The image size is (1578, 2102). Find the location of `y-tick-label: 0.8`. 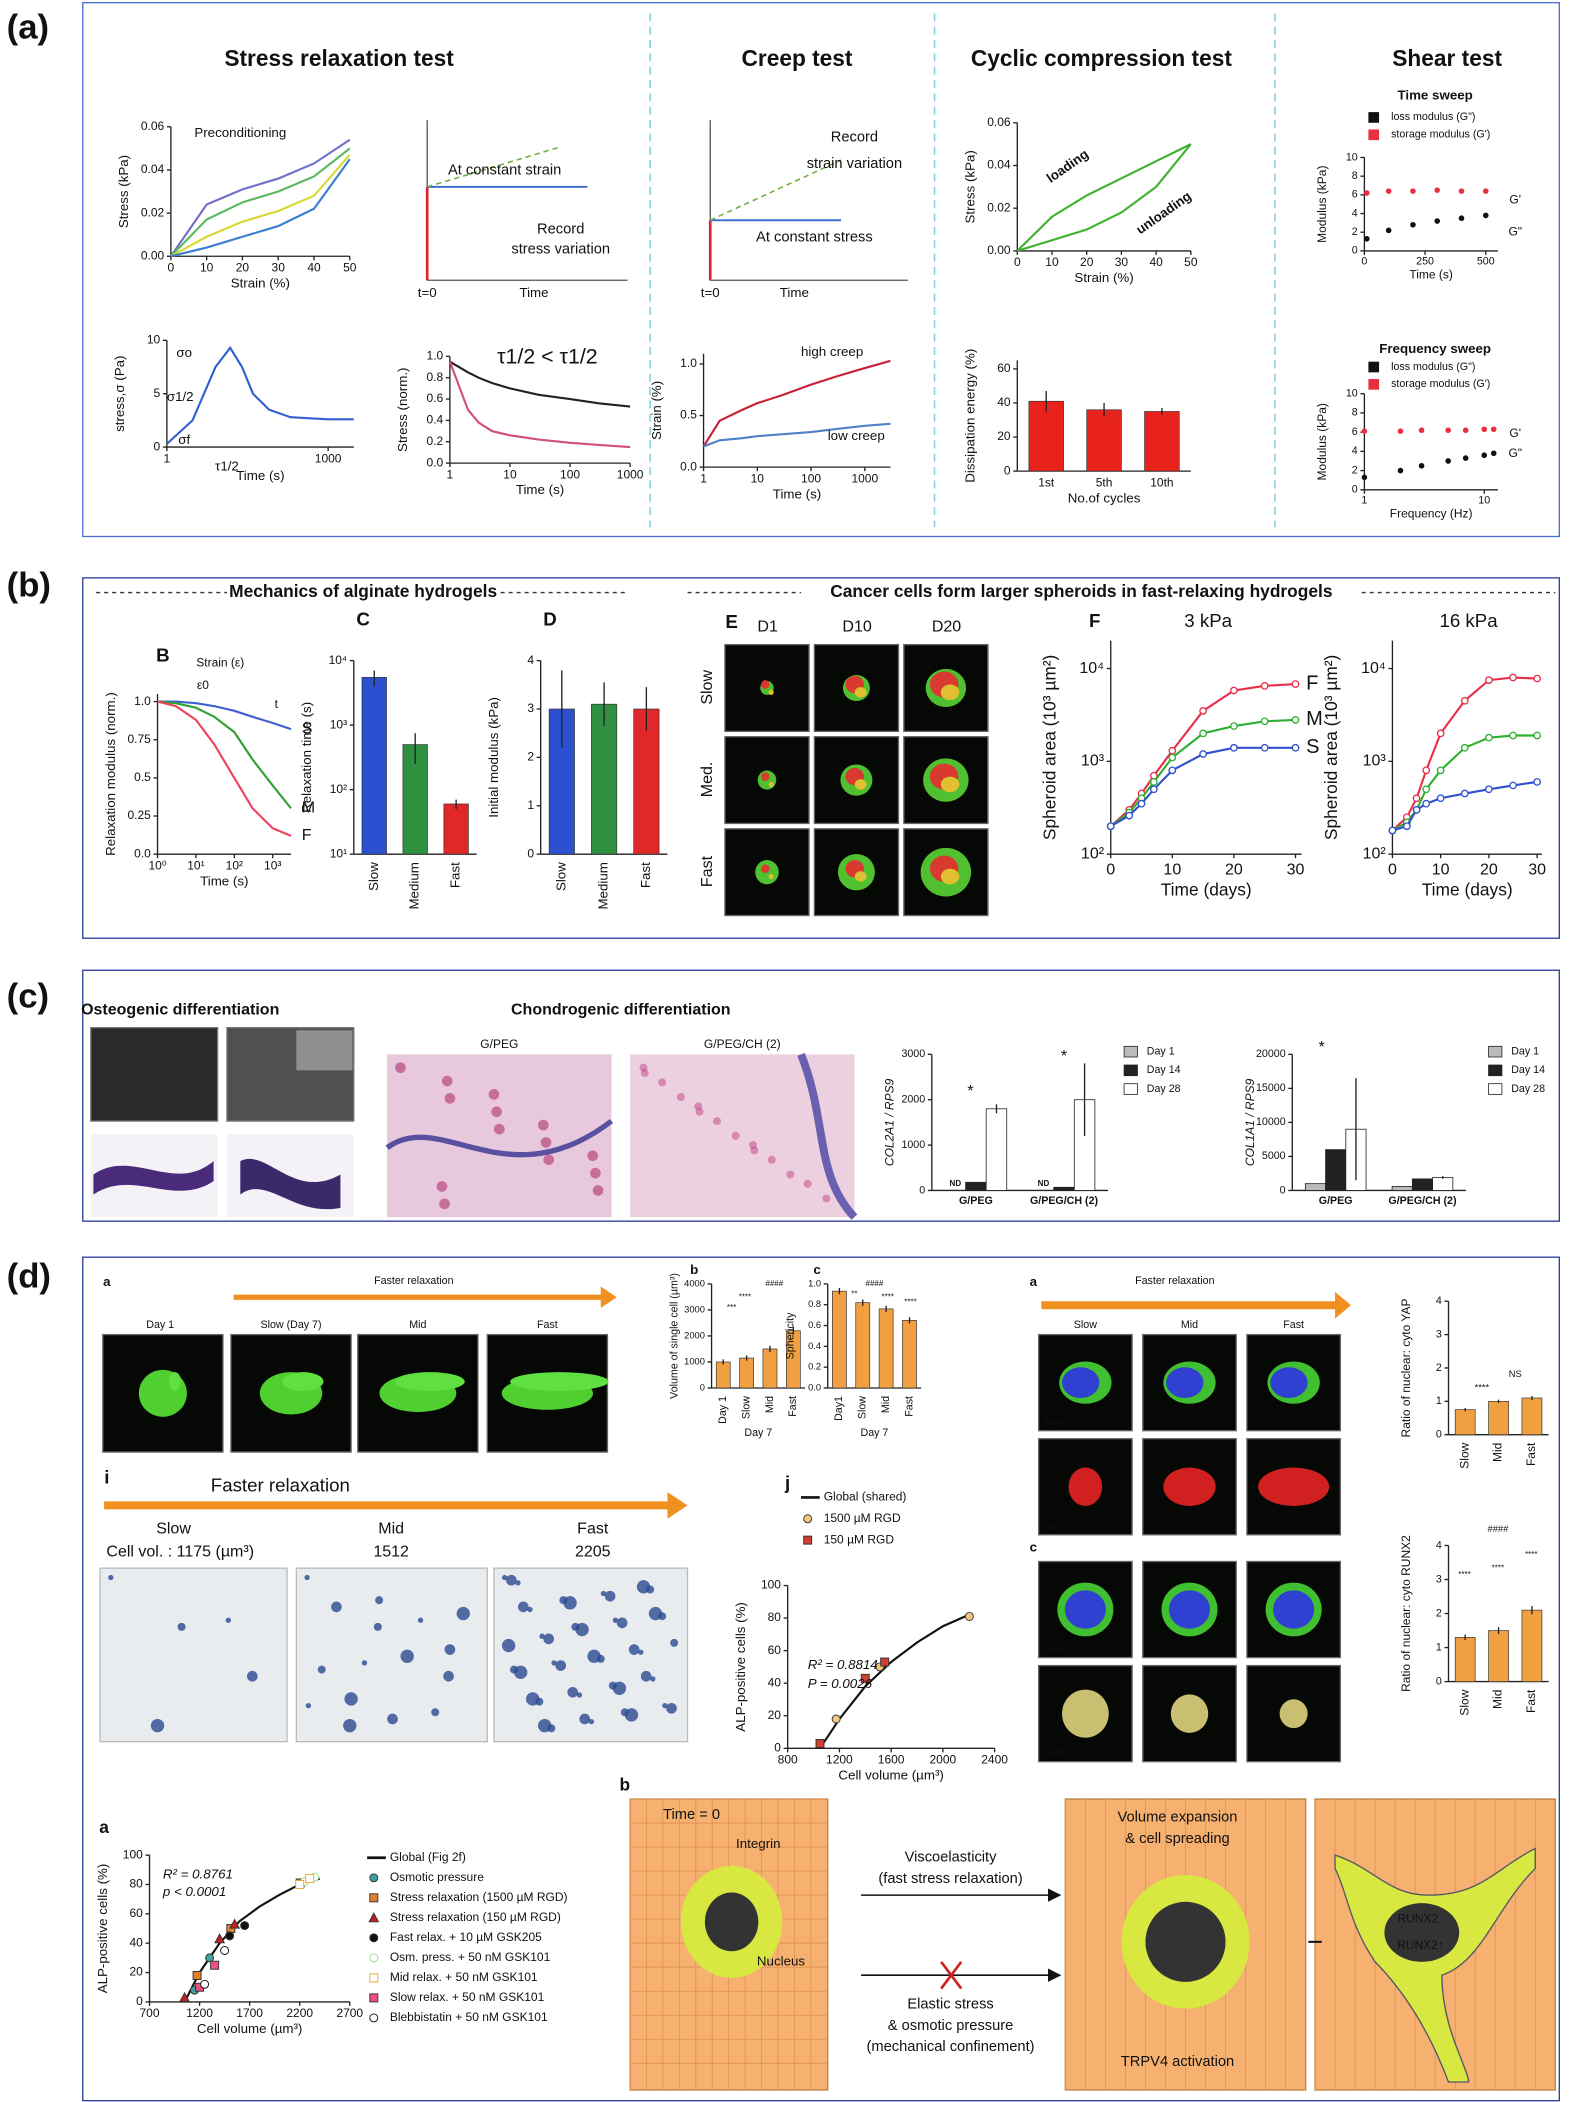

y-tick-label: 0.8 is located at coordinates (435, 377).